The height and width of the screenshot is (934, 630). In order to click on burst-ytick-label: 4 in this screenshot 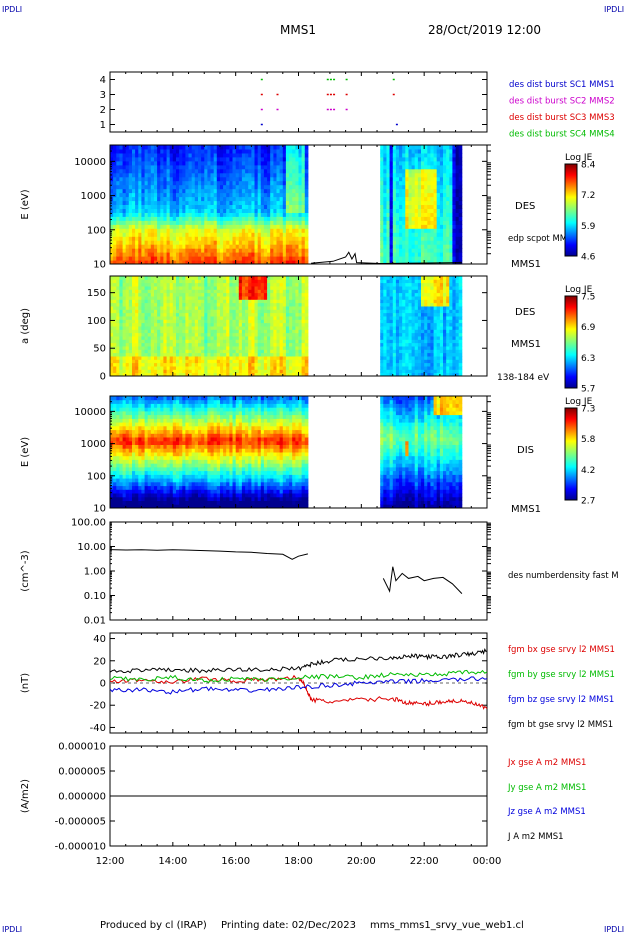, I will do `click(103, 80)`.